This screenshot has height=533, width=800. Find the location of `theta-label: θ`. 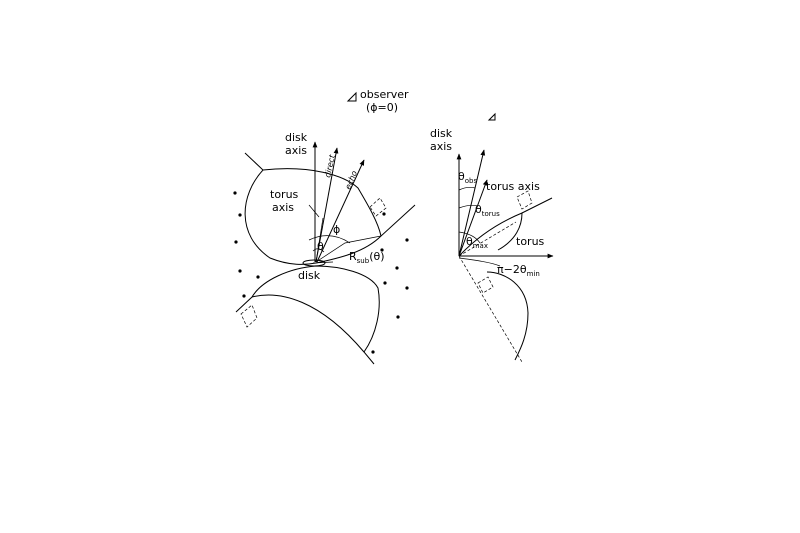

theta-label: θ is located at coordinates (320, 246).